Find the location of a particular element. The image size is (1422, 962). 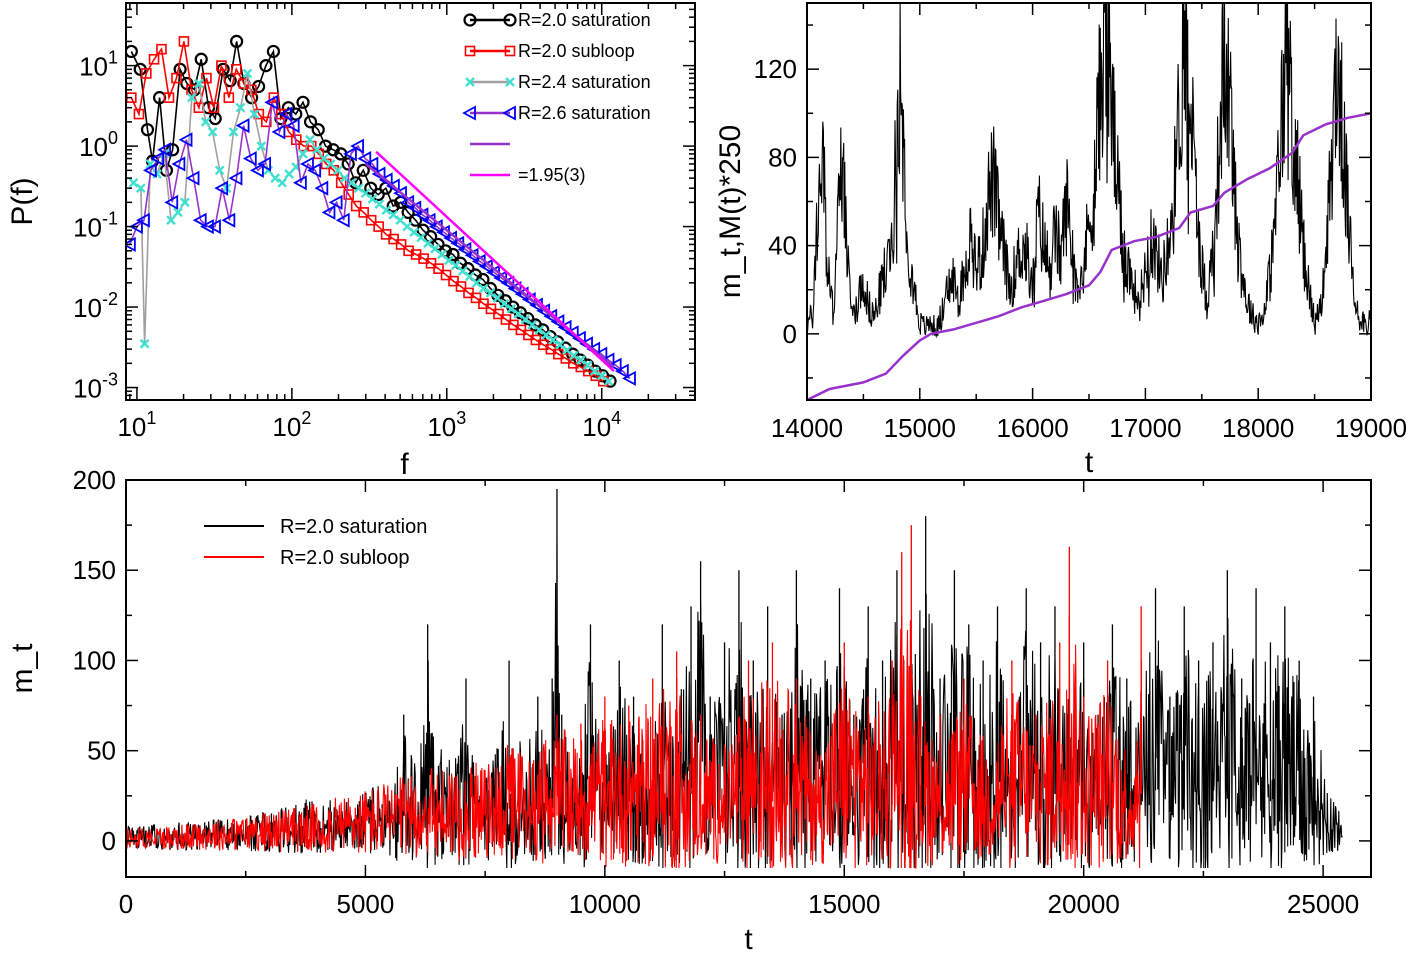

y-tick-label: 80 is located at coordinates (782, 157).